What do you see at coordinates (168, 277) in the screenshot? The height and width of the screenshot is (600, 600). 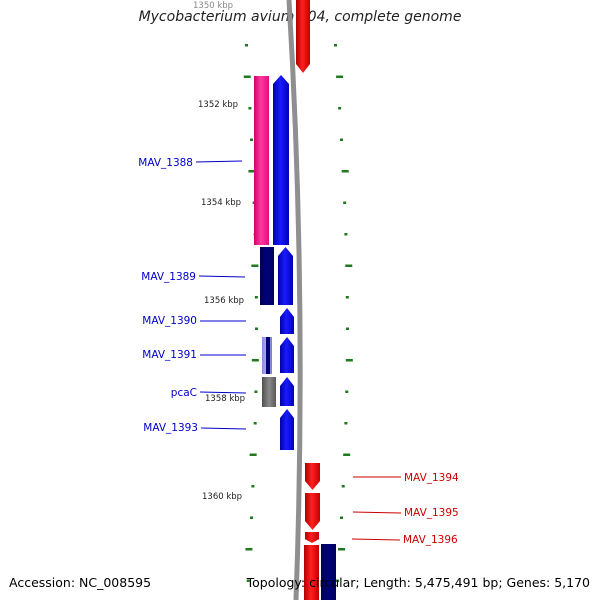 I see `gene-label: MAV_1389` at bounding box center [168, 277].